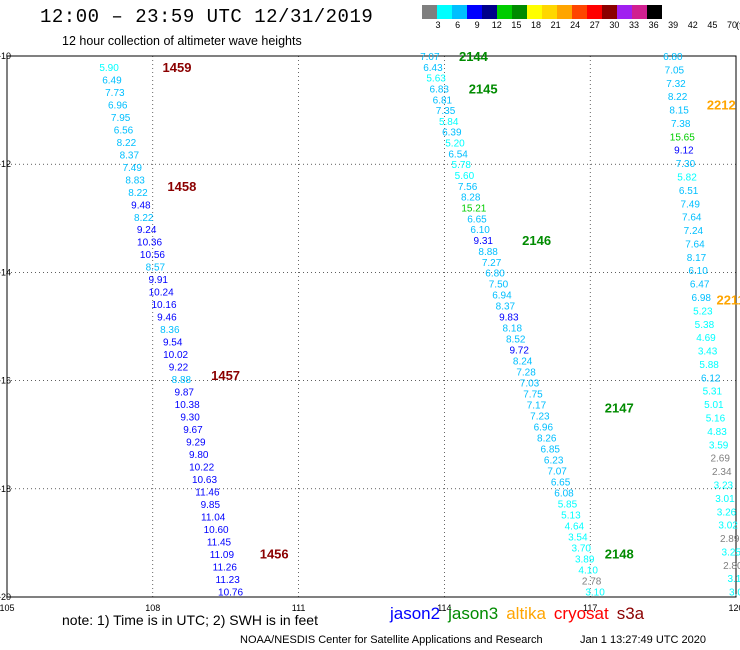 The height and width of the screenshot is (650, 740). I want to click on swh-value-label: 3.0, so click(734, 593).